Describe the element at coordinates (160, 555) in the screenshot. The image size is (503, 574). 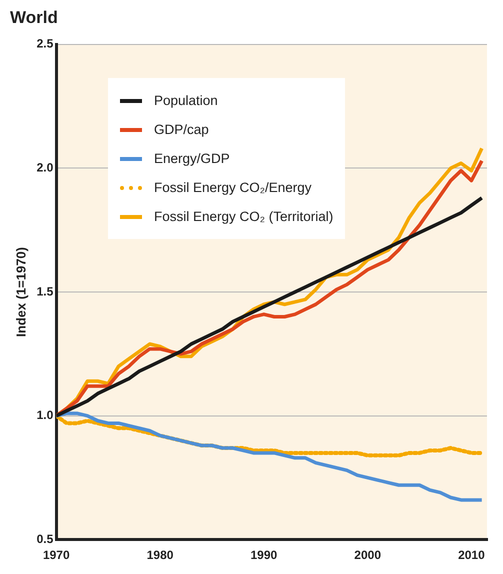
I see `x-tick-label: 1980` at that location.